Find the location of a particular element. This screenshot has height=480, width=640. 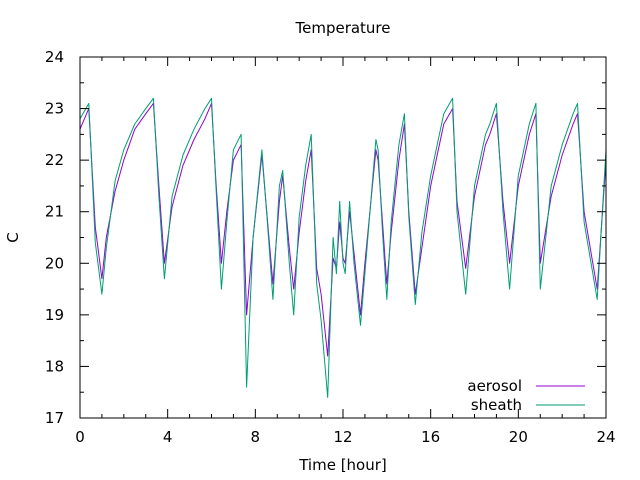

y-axis-label: C is located at coordinates (13, 237).